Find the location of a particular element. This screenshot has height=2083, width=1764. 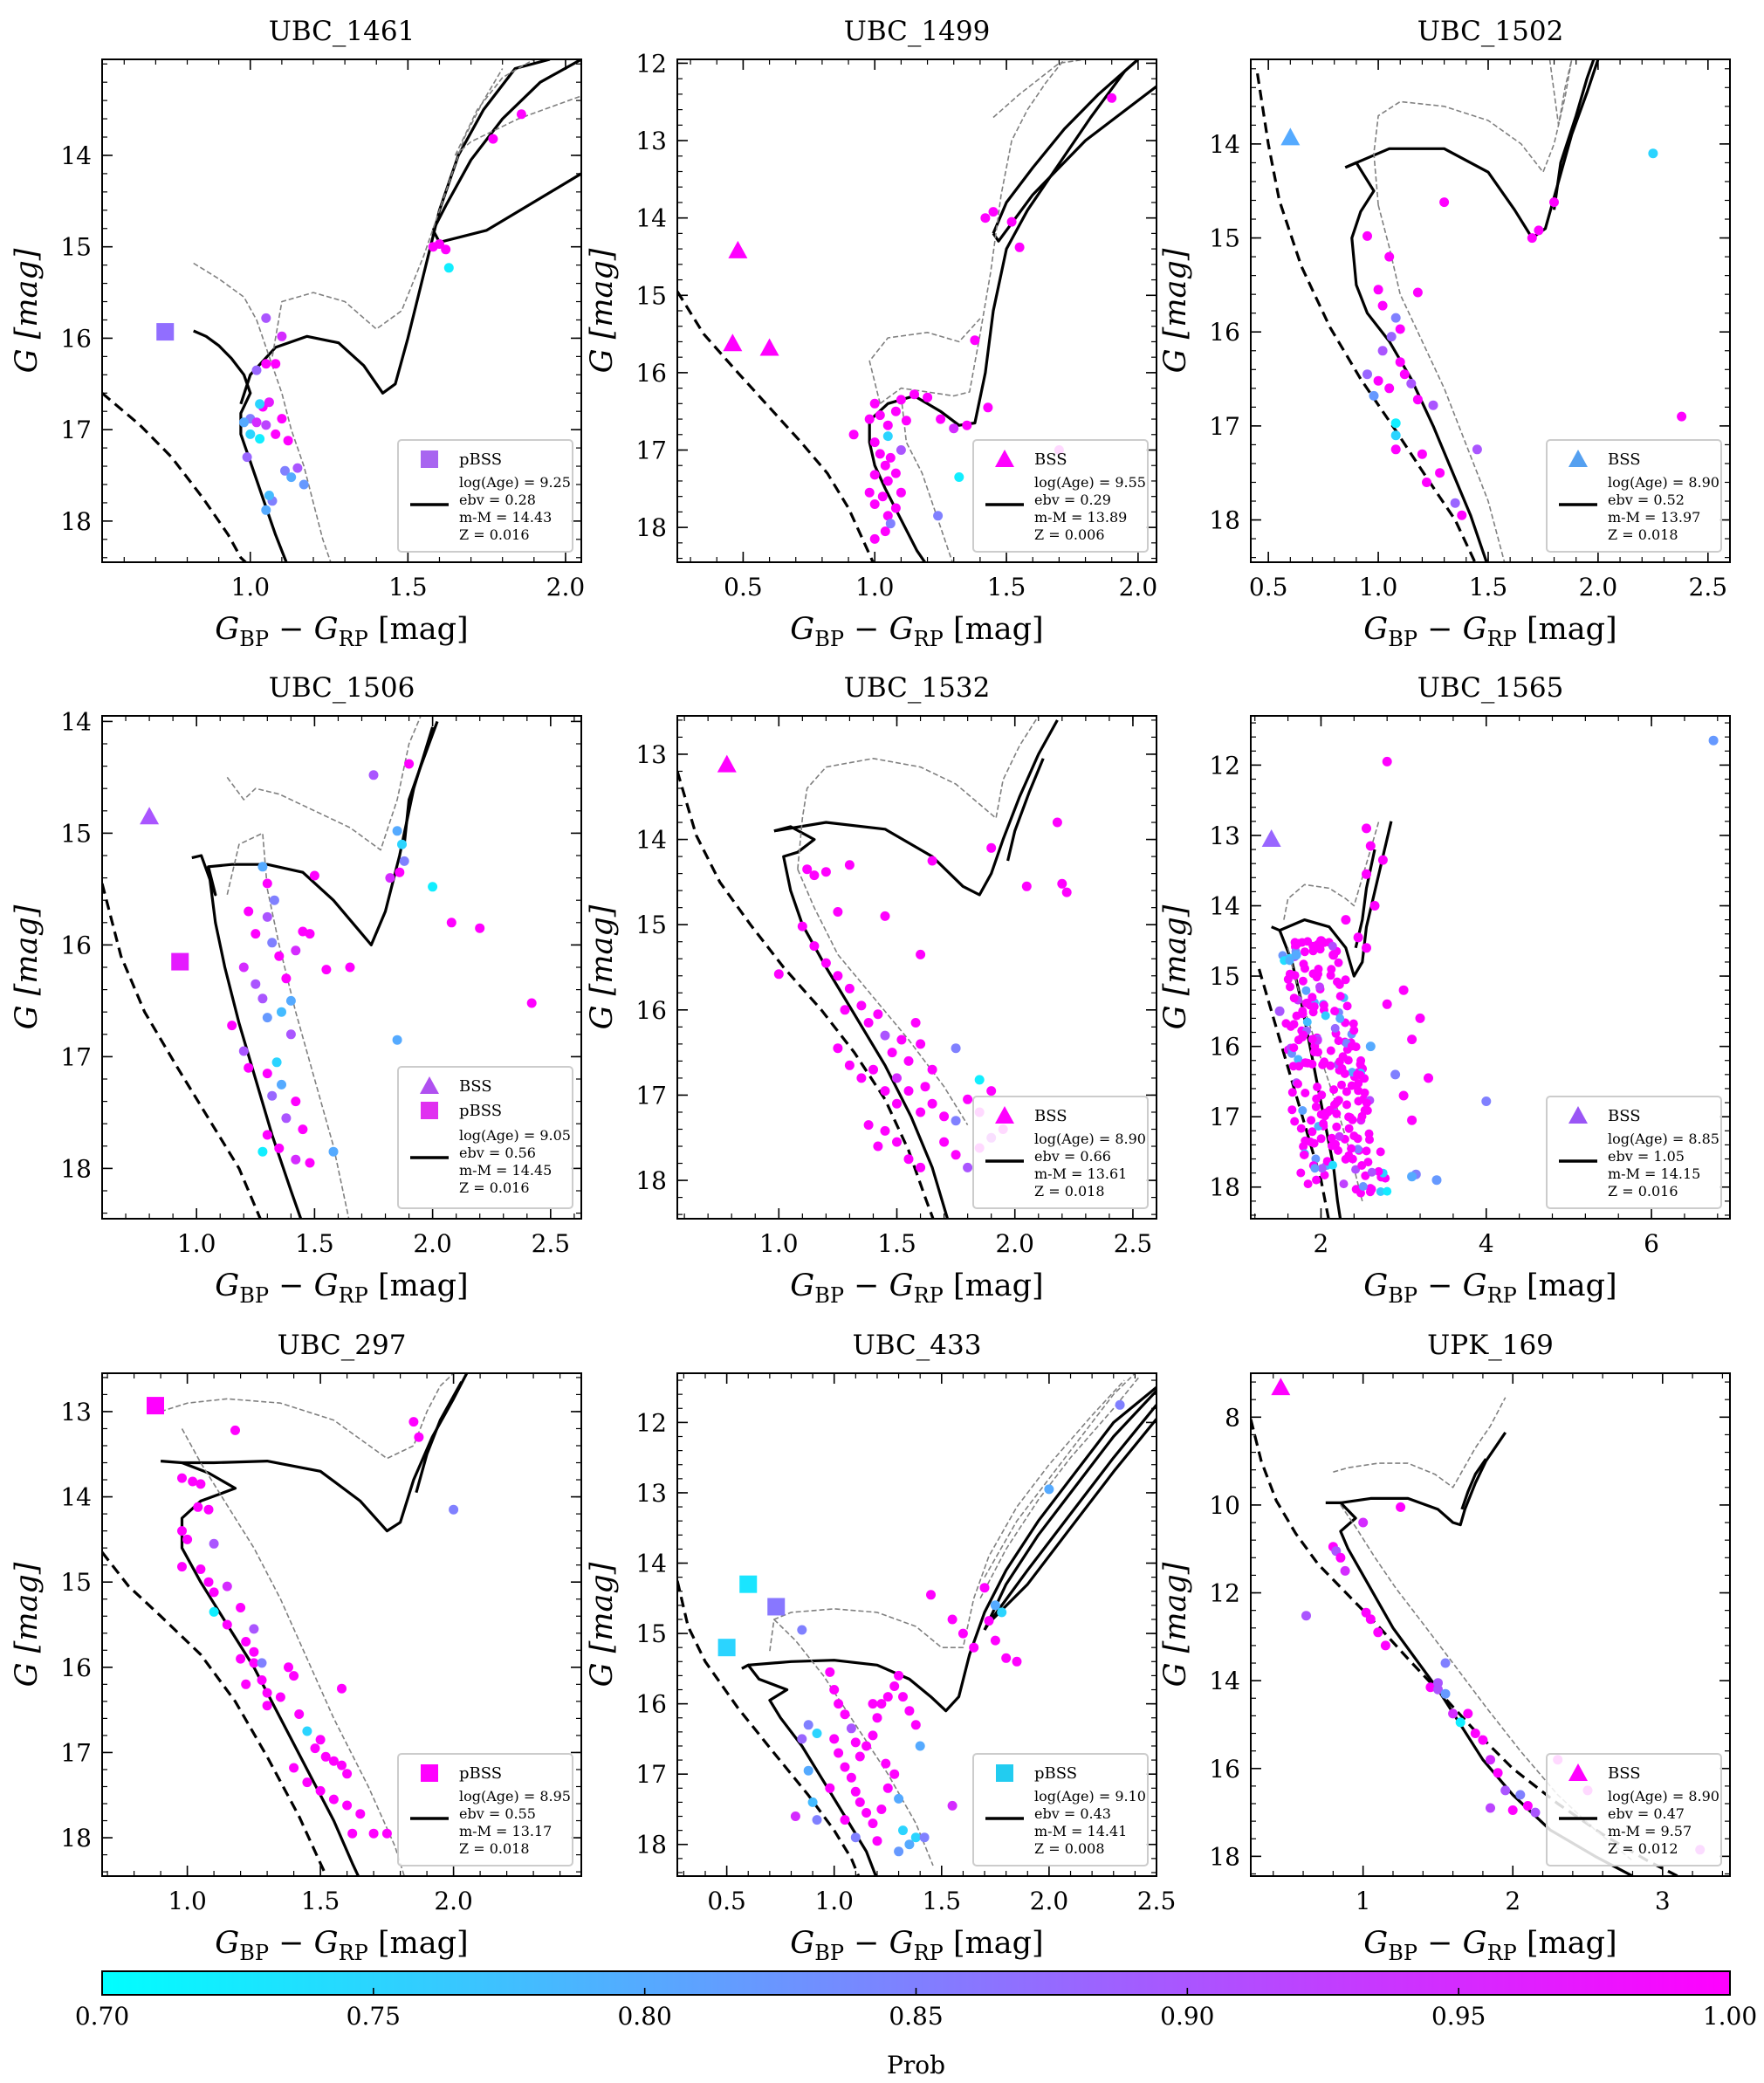

plot-area is located at coordinates (319, 967).